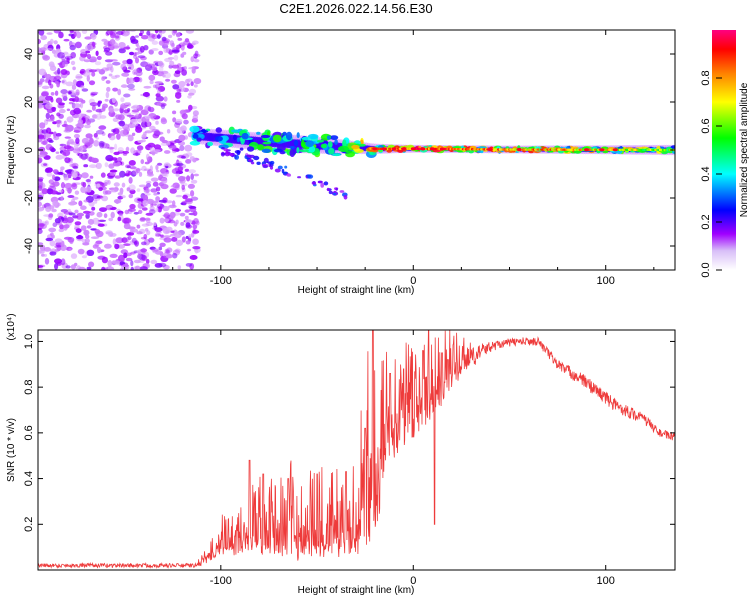  Describe the element at coordinates (221, 581) in the screenshot. I see `snr-xtick-label: -100` at that location.